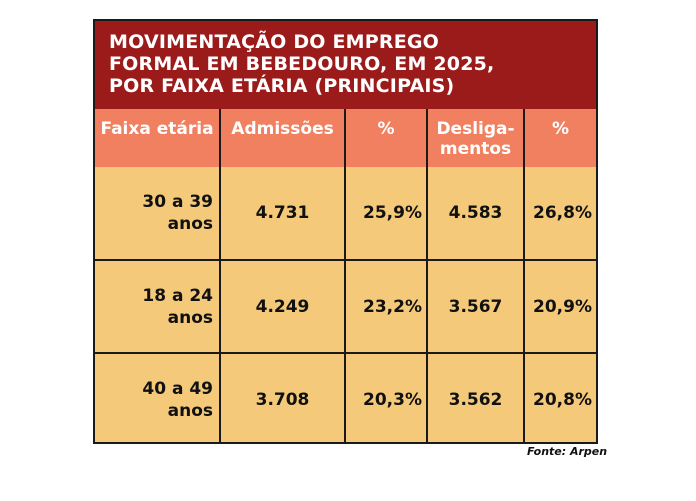 The width and height of the screenshot is (696, 501). Describe the element at coordinates (475, 214) in the screenshot. I see `desligamentos-cell: 4.583` at that location.